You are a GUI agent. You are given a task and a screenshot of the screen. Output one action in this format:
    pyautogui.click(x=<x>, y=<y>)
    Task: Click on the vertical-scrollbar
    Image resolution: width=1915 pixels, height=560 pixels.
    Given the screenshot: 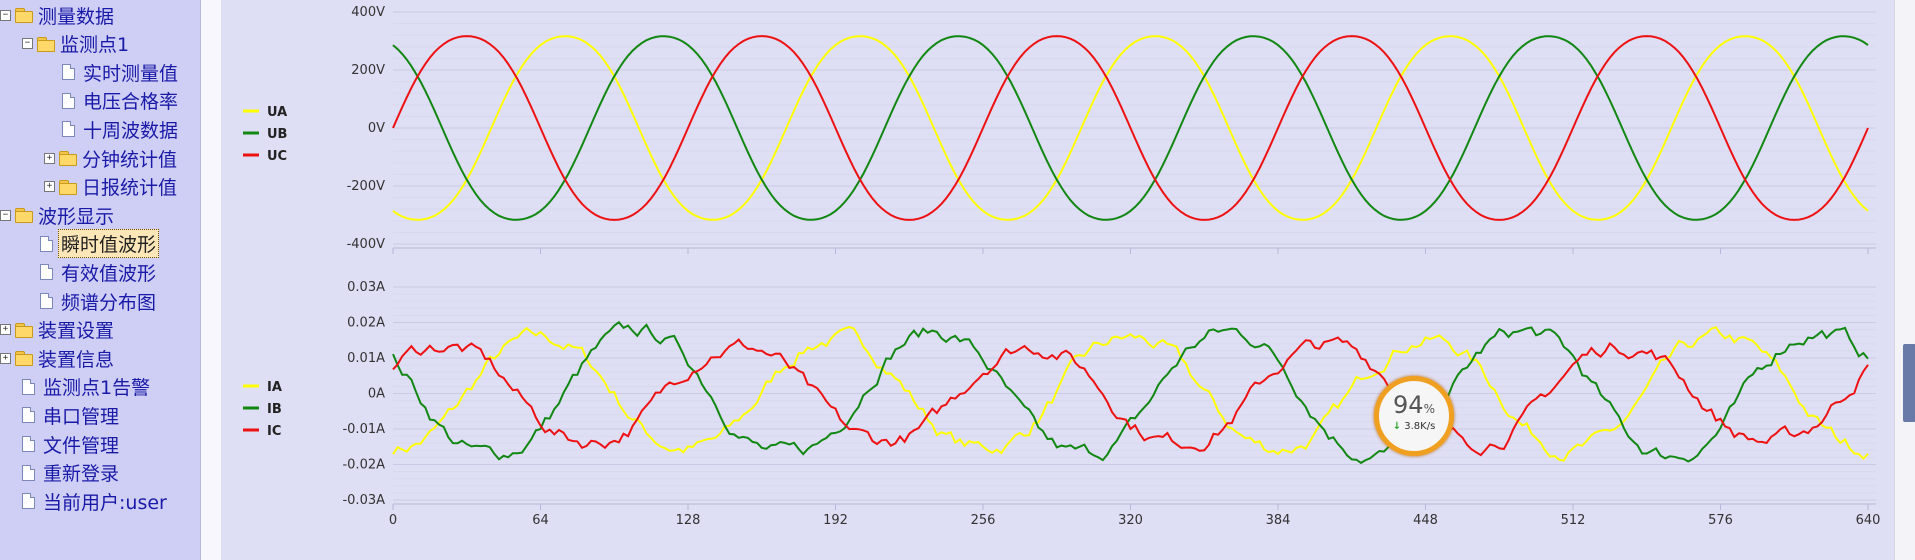 What is the action you would take?
    pyautogui.click(x=1904, y=280)
    